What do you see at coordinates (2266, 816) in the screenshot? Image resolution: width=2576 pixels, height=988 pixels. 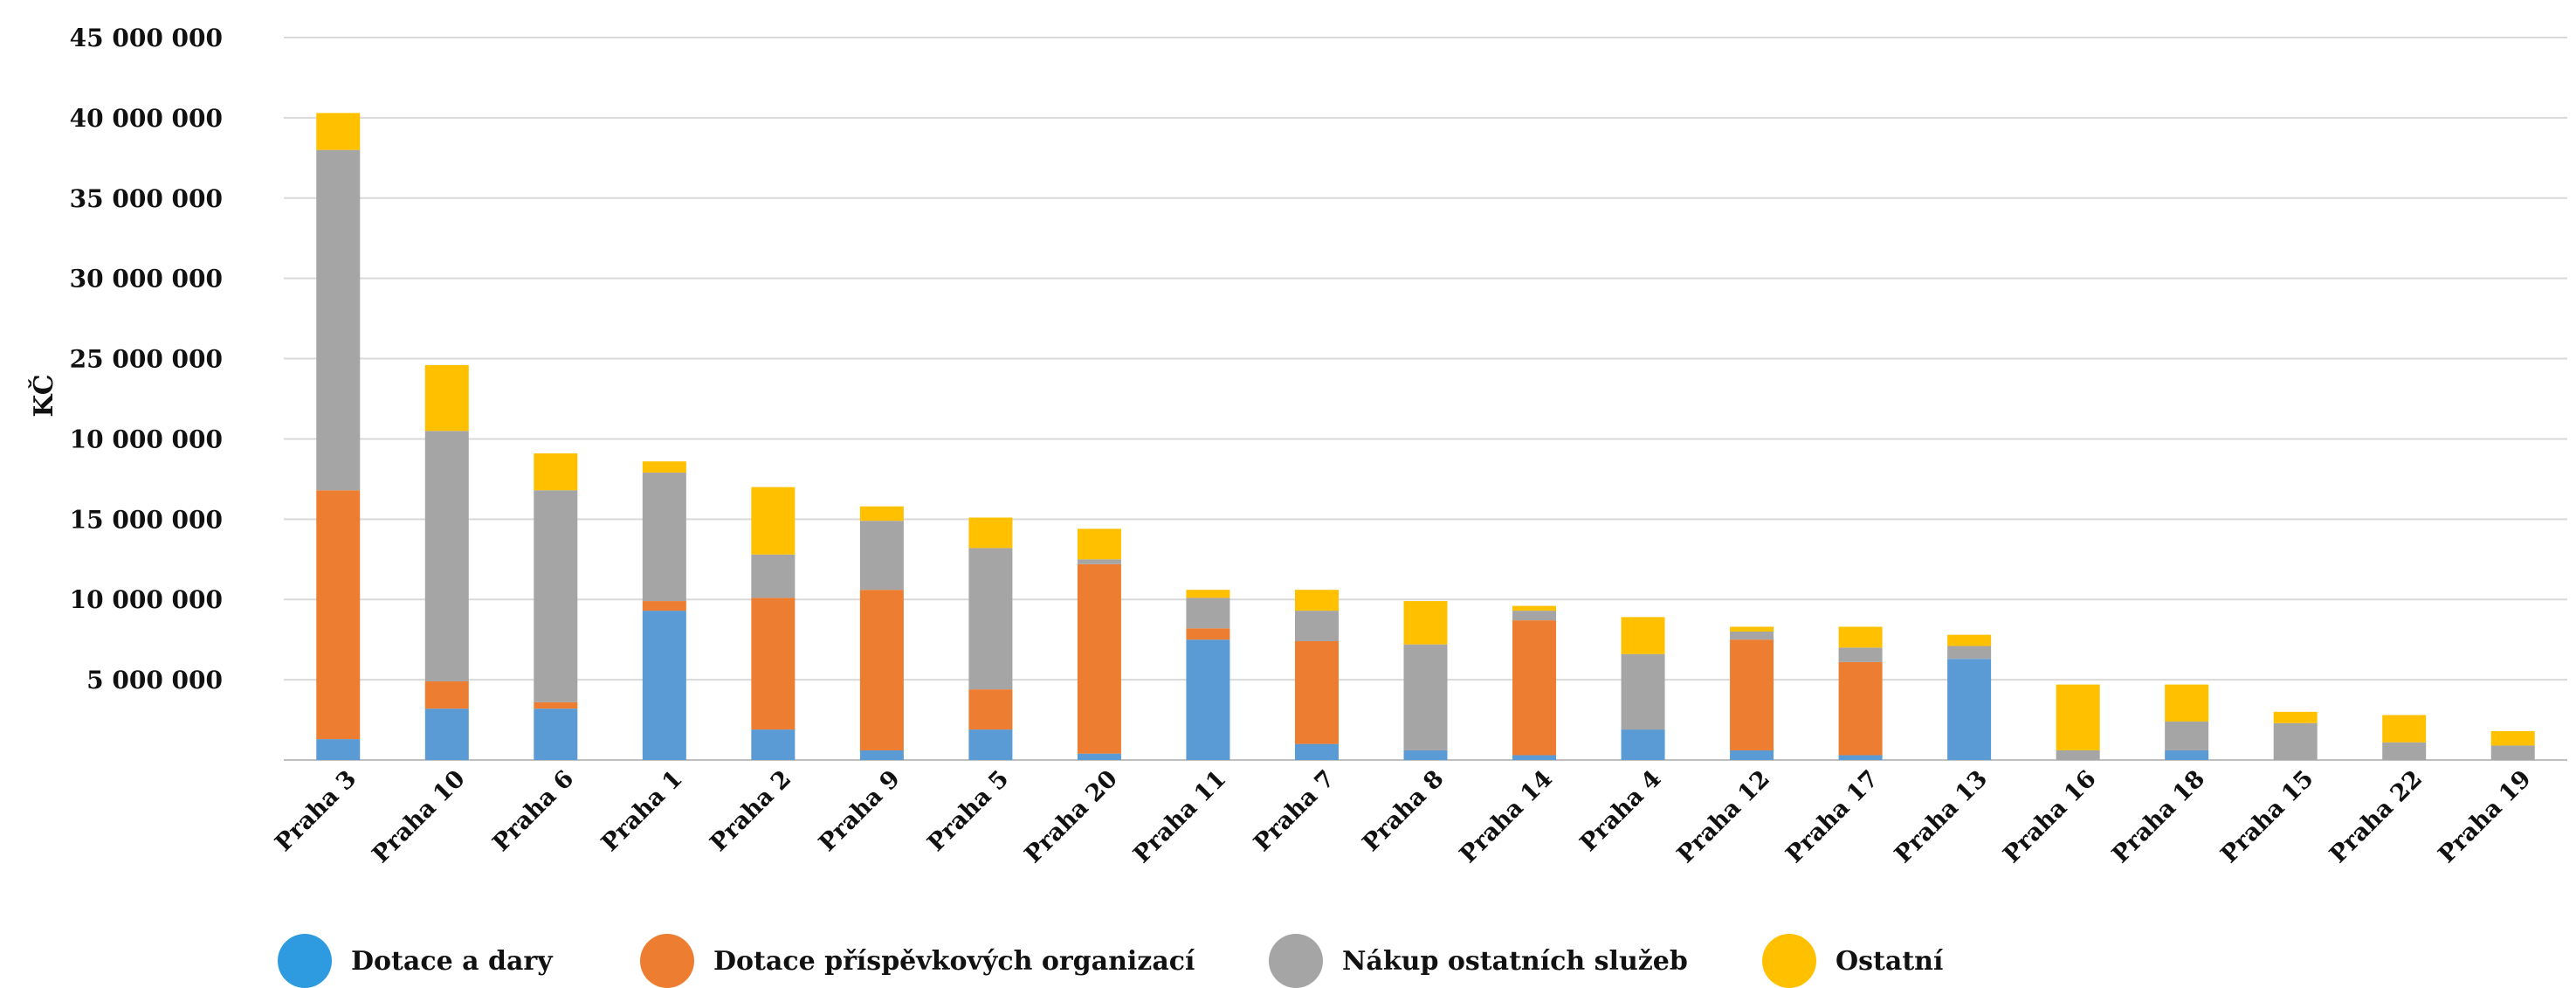 I see `x-tick-label: Praha 15` at bounding box center [2266, 816].